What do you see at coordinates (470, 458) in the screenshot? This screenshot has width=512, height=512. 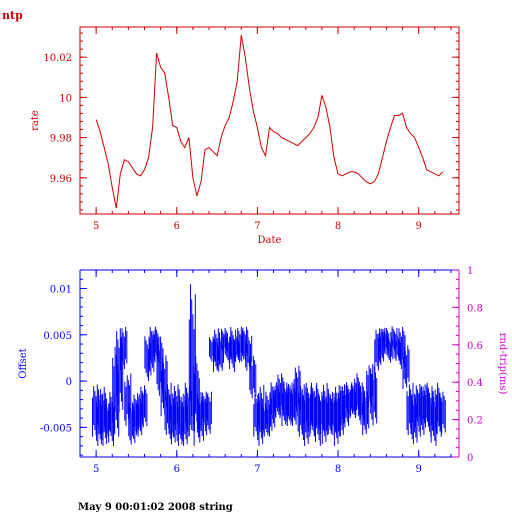 I see `right-tick-label: 0` at bounding box center [470, 458].